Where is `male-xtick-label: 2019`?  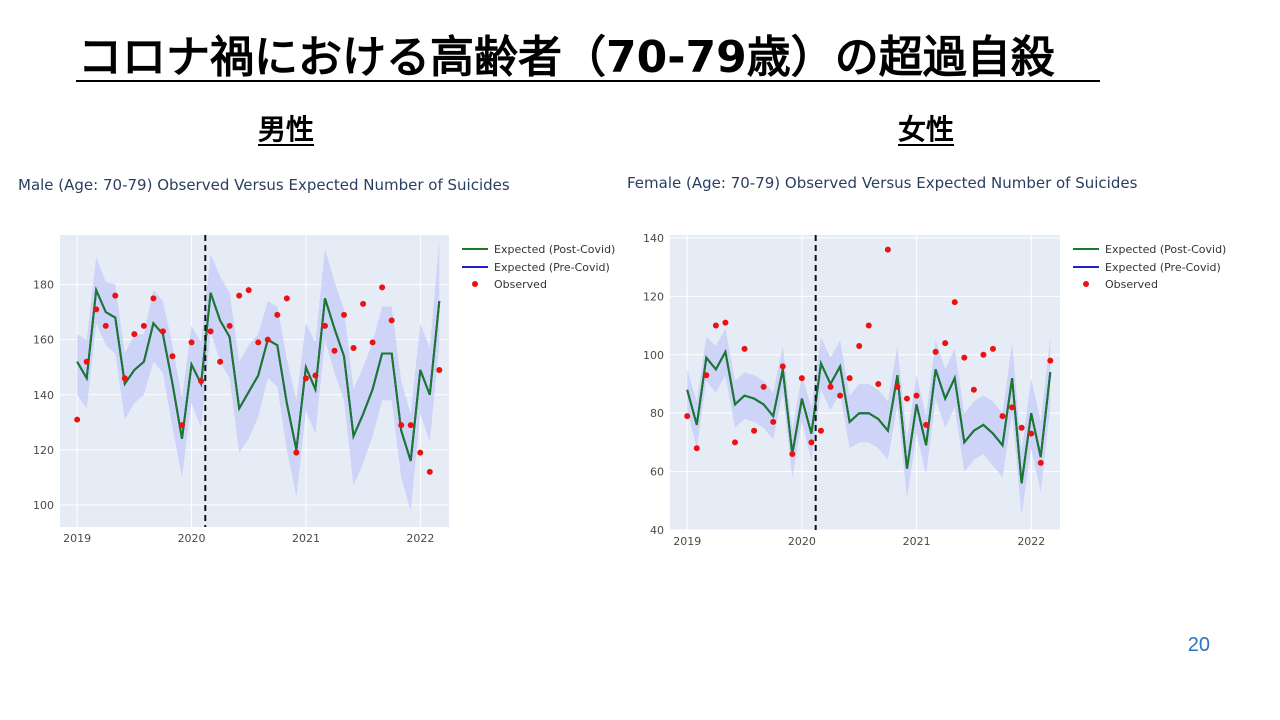 male-xtick-label: 2019 is located at coordinates (77, 538).